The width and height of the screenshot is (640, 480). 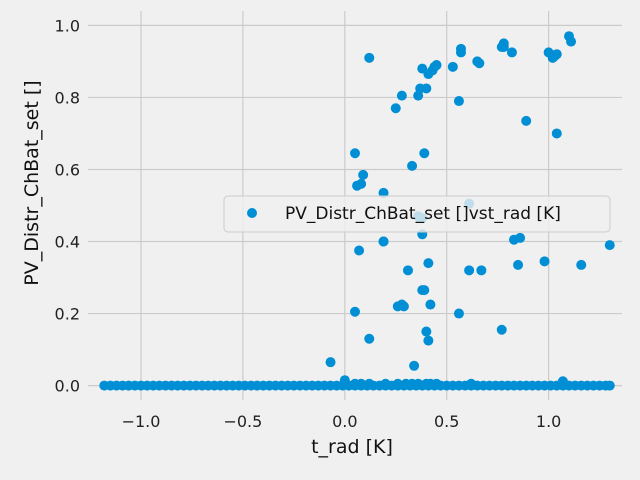 What do you see at coordinates (67, 314) in the screenshot?
I see `y-tick-label: 0.2` at bounding box center [67, 314].